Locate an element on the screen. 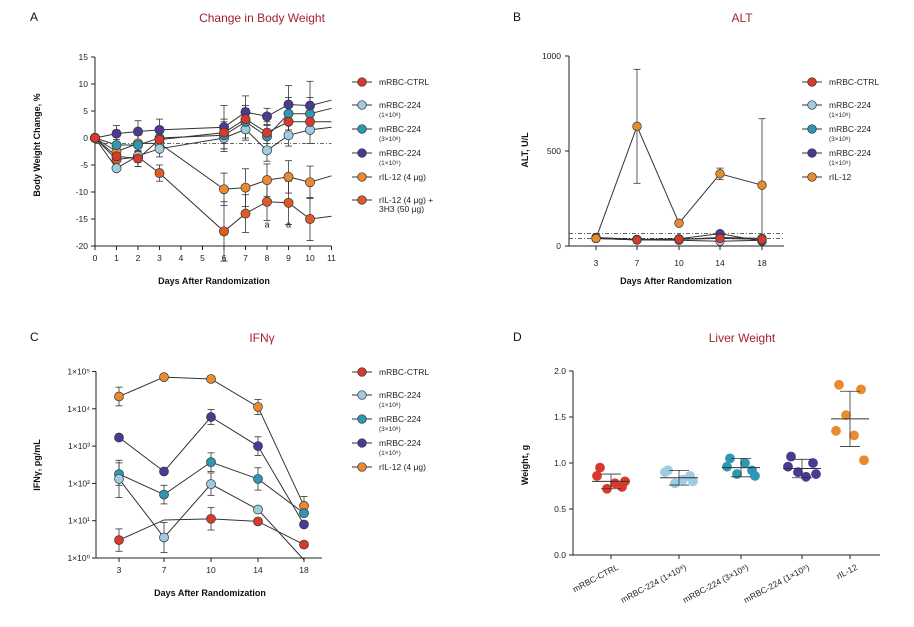 The image size is (914, 627). panel-a-xtick-label: 10 is located at coordinates (310, 258).